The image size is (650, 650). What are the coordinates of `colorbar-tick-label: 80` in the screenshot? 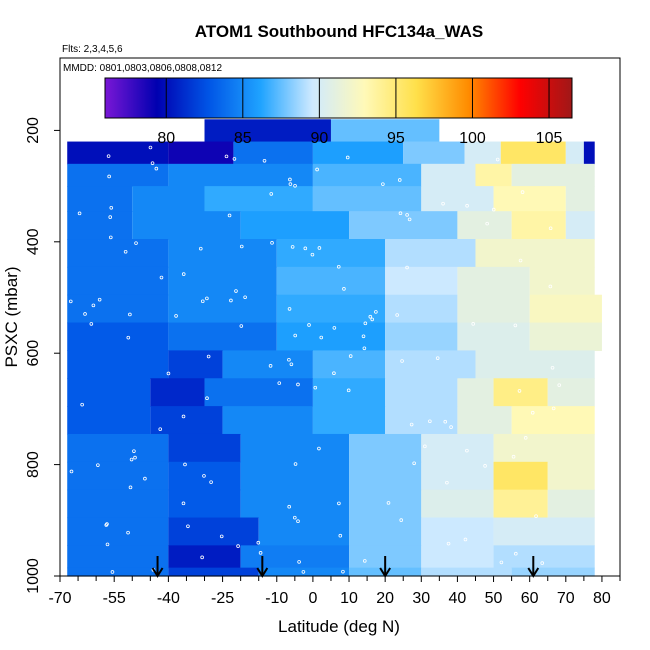 It's located at (166, 138).